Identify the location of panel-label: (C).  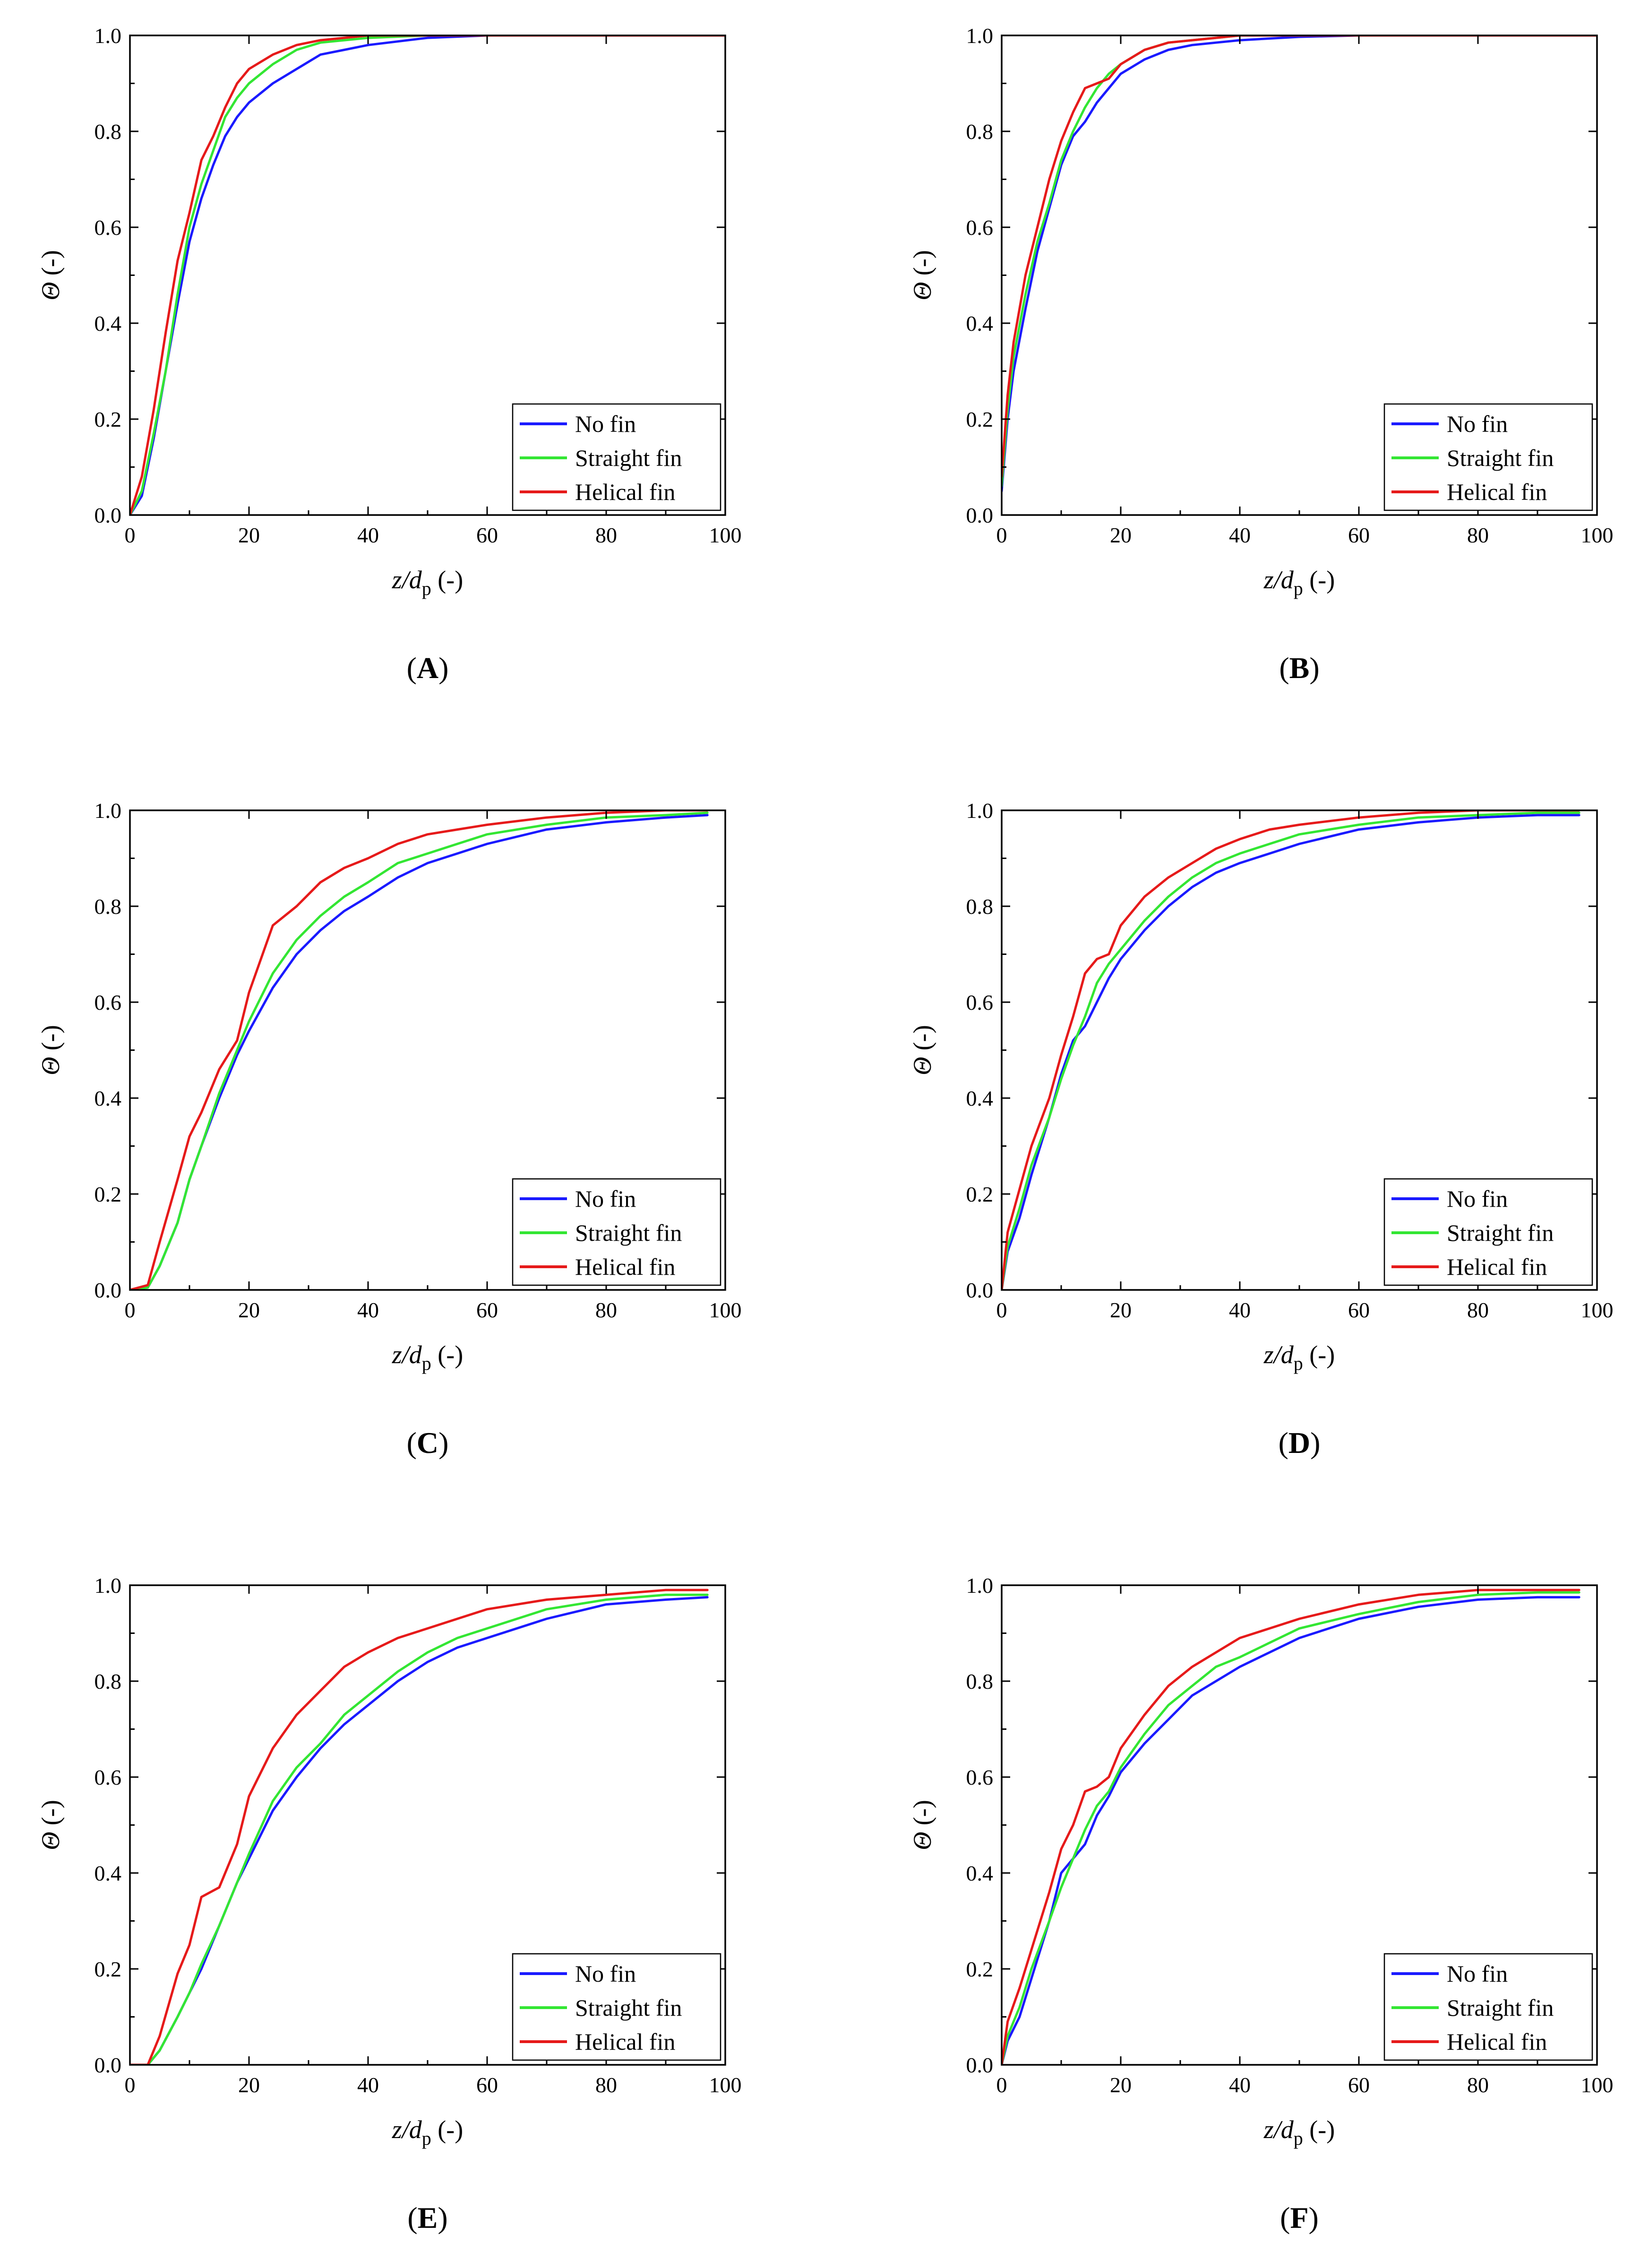
(428, 1443).